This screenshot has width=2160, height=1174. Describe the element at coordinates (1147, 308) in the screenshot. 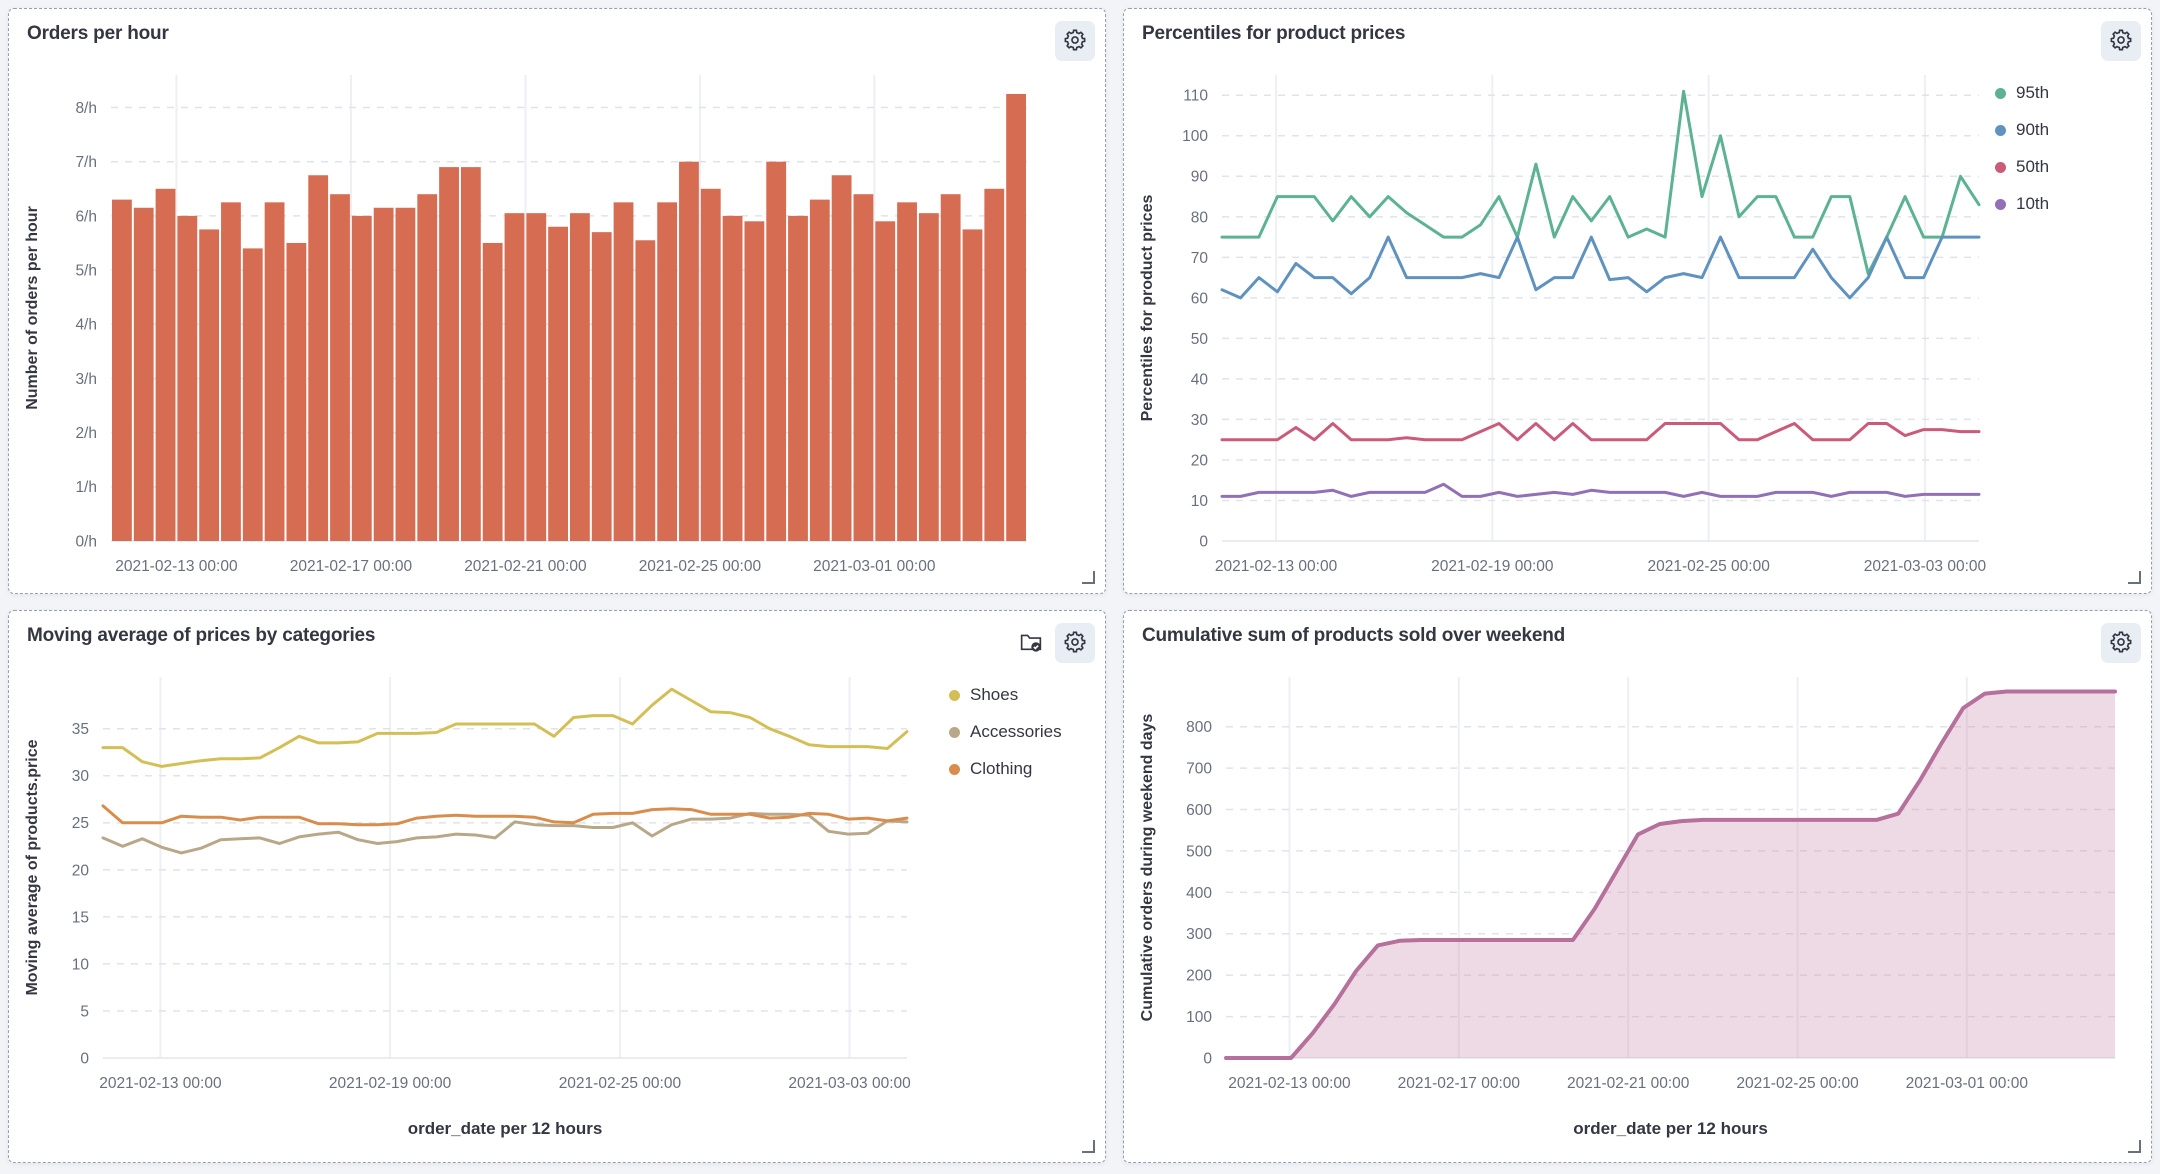

I see `svg-text: Percentiles for product prices` at that location.